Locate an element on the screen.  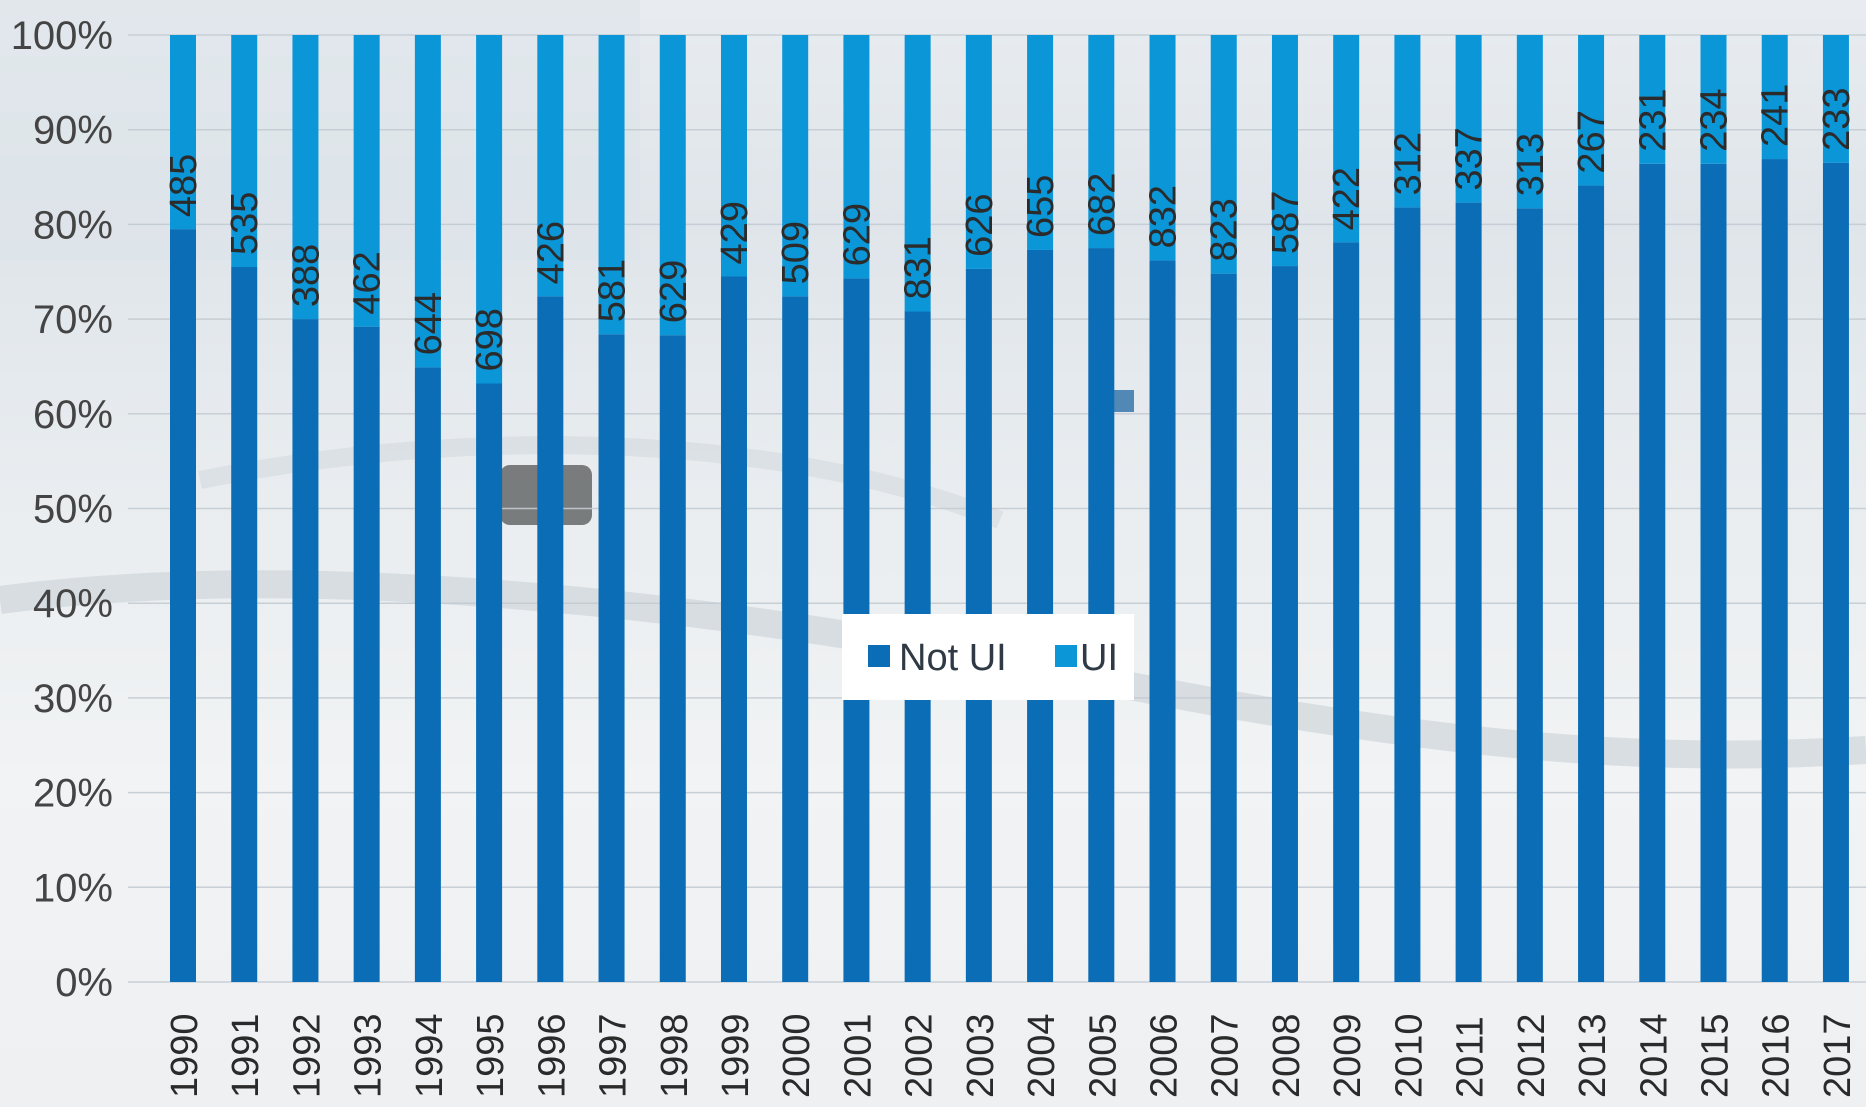
bar-ui-2005 is located at coordinates (1101, 142).